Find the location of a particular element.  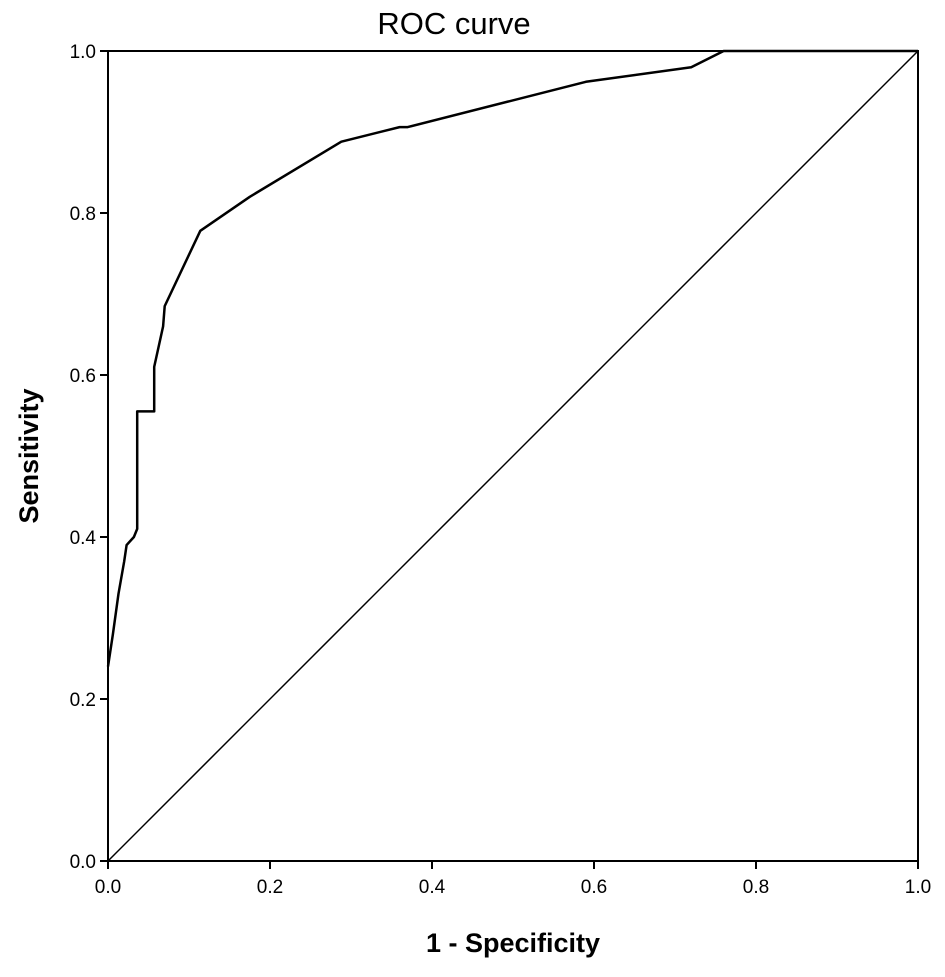

y-tick-label-4: 0.8 is located at coordinates (83, 214).